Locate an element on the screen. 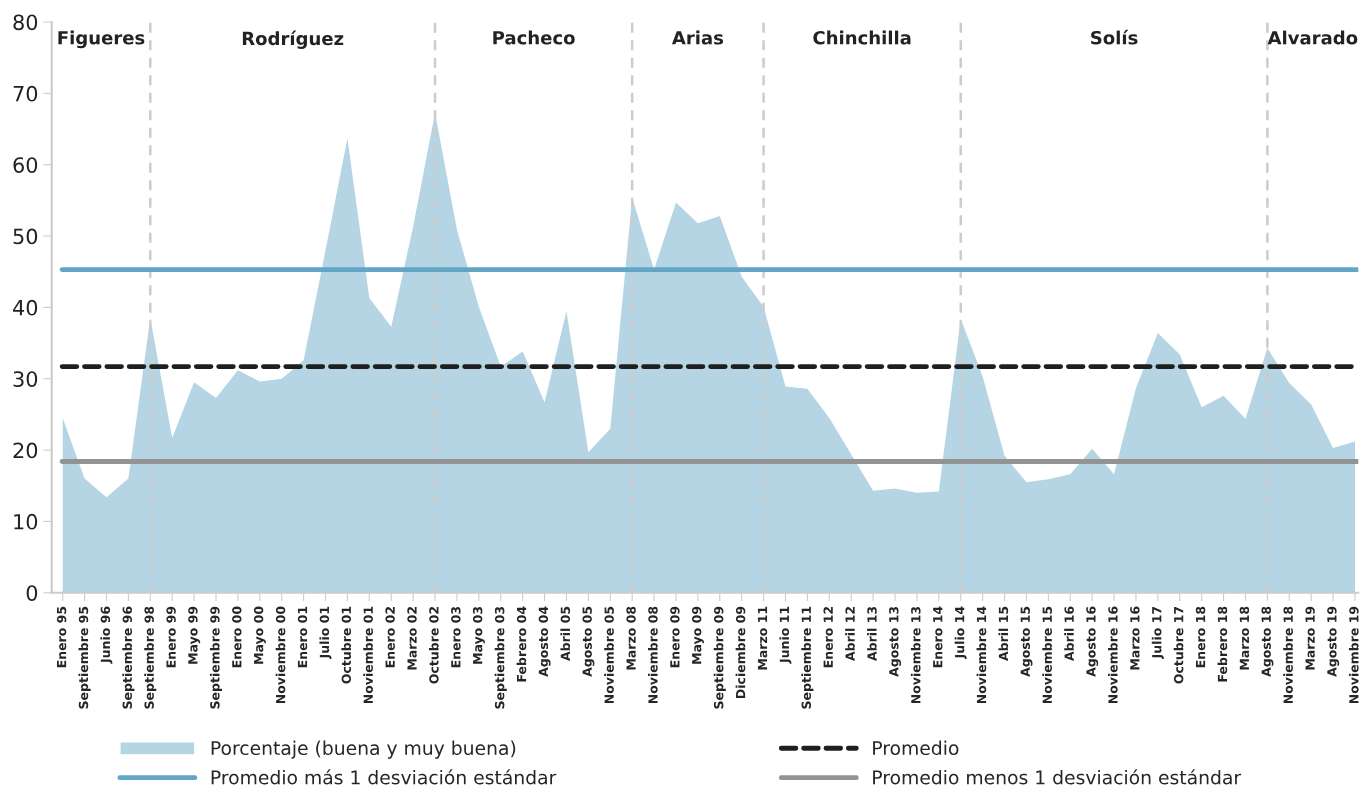 The width and height of the screenshot is (1361, 801). x-tick-label: Abril 05 is located at coordinates (565, 633).